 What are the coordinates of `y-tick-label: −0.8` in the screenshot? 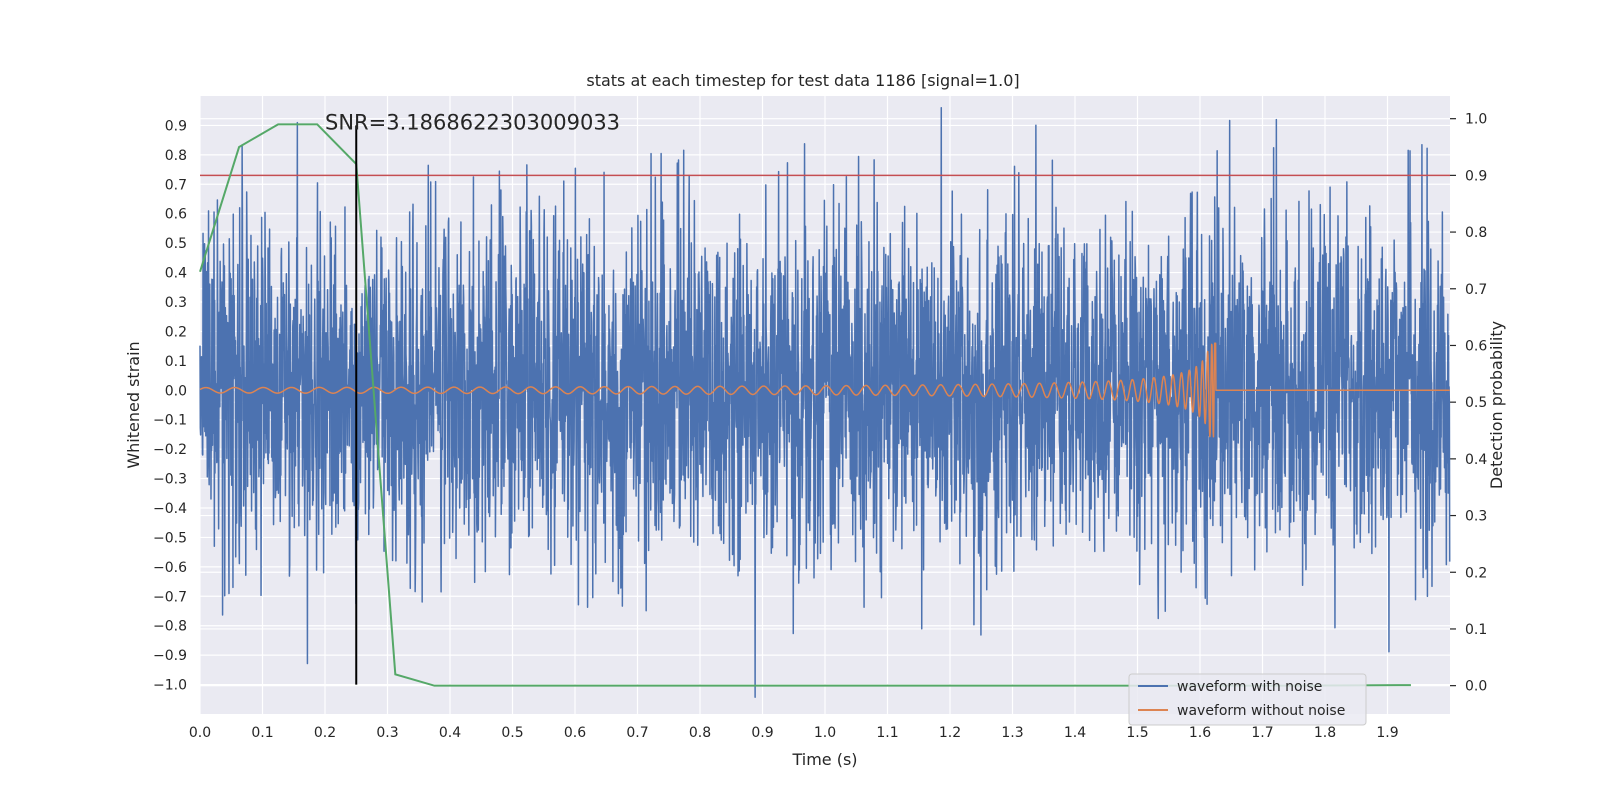 It's located at (170, 627).